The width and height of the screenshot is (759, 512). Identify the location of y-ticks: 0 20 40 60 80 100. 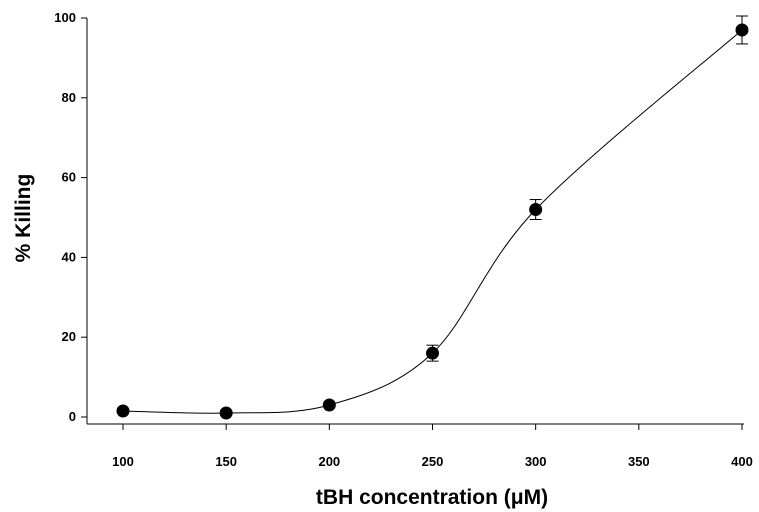
(70, 217).